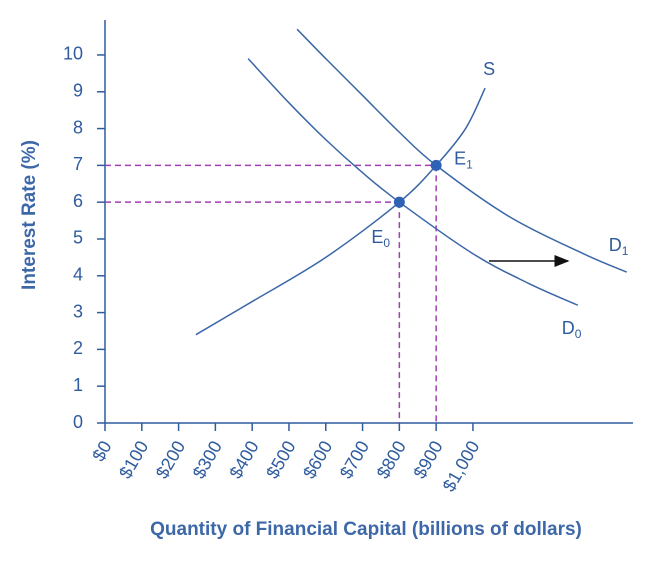 Image resolution: width=650 pixels, height=568 pixels. Describe the element at coordinates (207, 459) in the screenshot. I see `x-tick-label: $300` at that location.